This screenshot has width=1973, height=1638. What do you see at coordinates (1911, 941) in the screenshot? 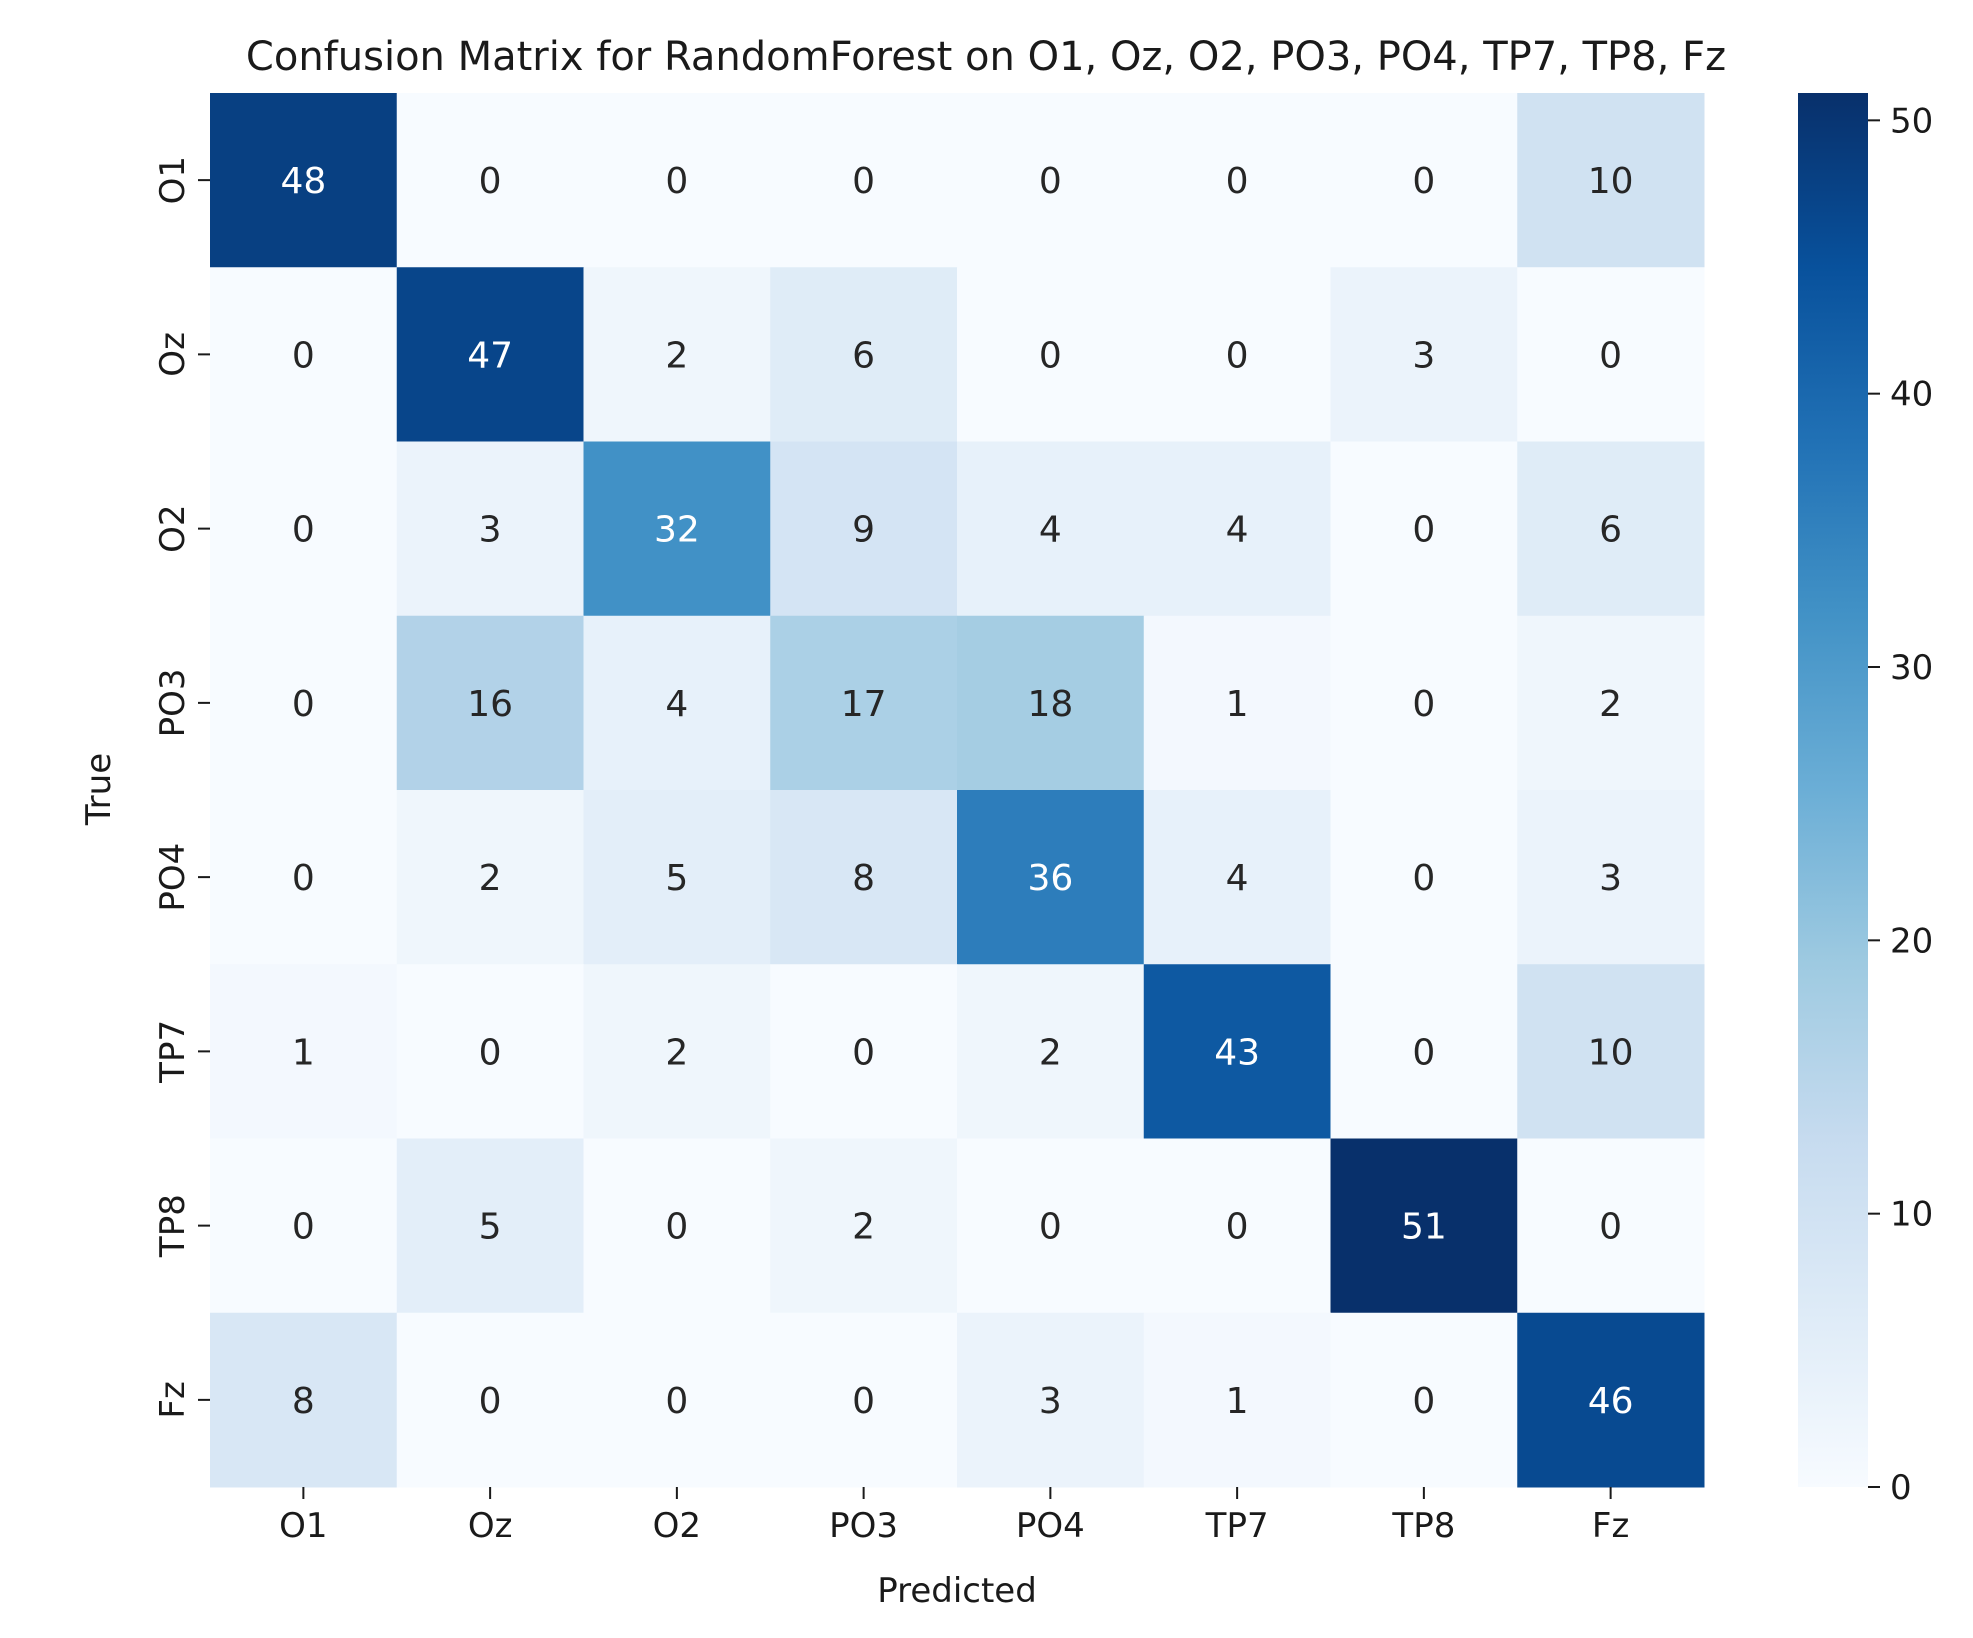
I see `colorbar-tick-label: 20` at bounding box center [1911, 941].